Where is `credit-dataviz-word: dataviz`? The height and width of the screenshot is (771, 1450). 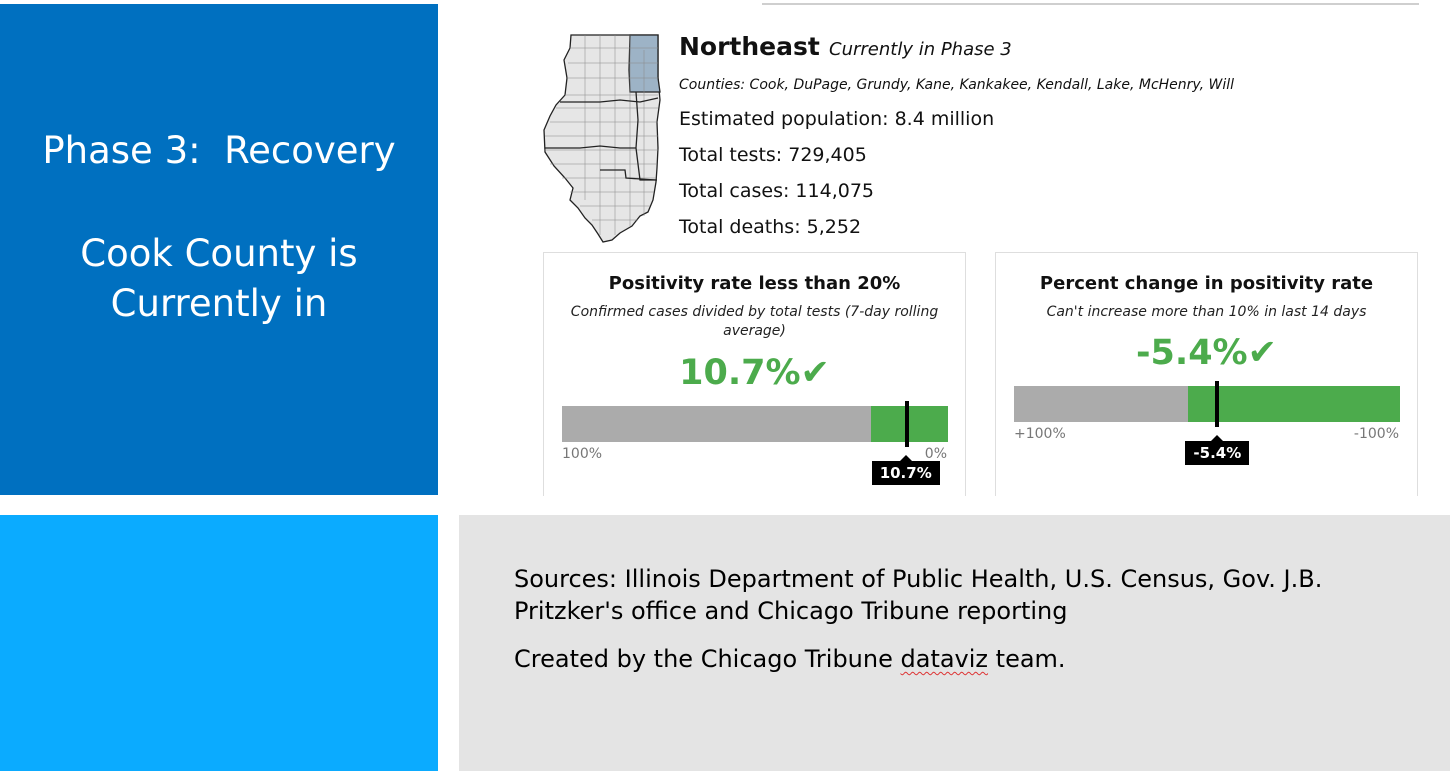
credit-dataviz-word: dataviz is located at coordinates (944, 659).